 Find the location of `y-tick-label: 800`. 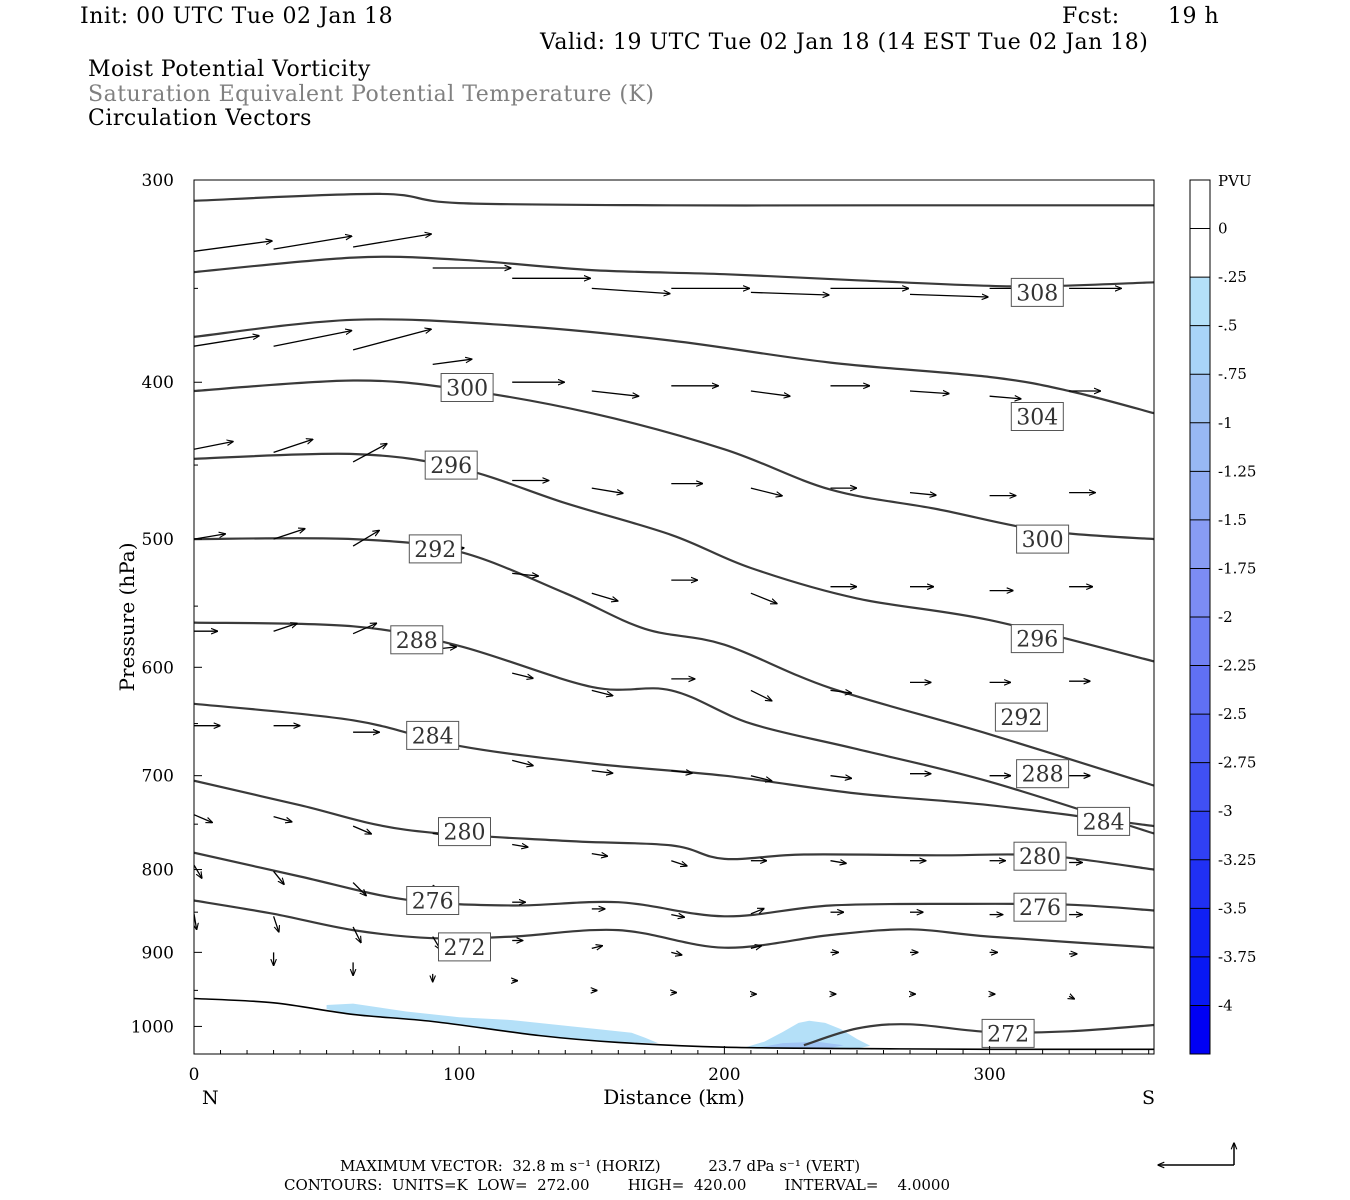

y-tick-label: 800 is located at coordinates (158, 871).